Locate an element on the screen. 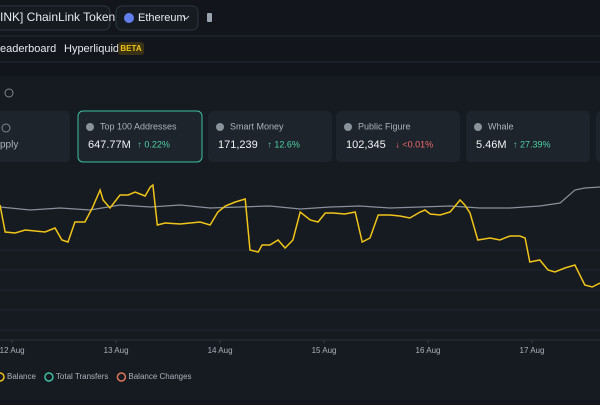 This screenshot has height=405, width=600. token-name: INK] ChainLink Token is located at coordinates (57, 17).